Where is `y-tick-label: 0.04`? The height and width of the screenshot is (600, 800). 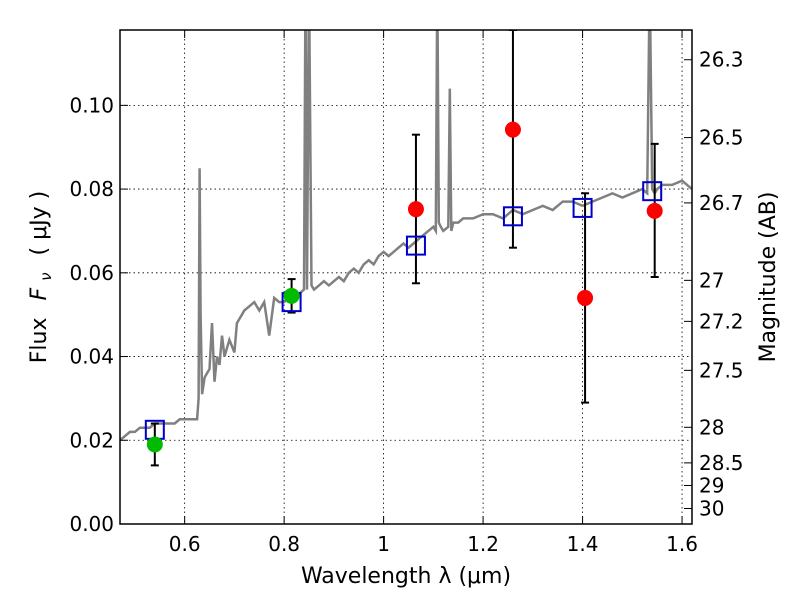 y-tick-label: 0.04 is located at coordinates (91, 357).